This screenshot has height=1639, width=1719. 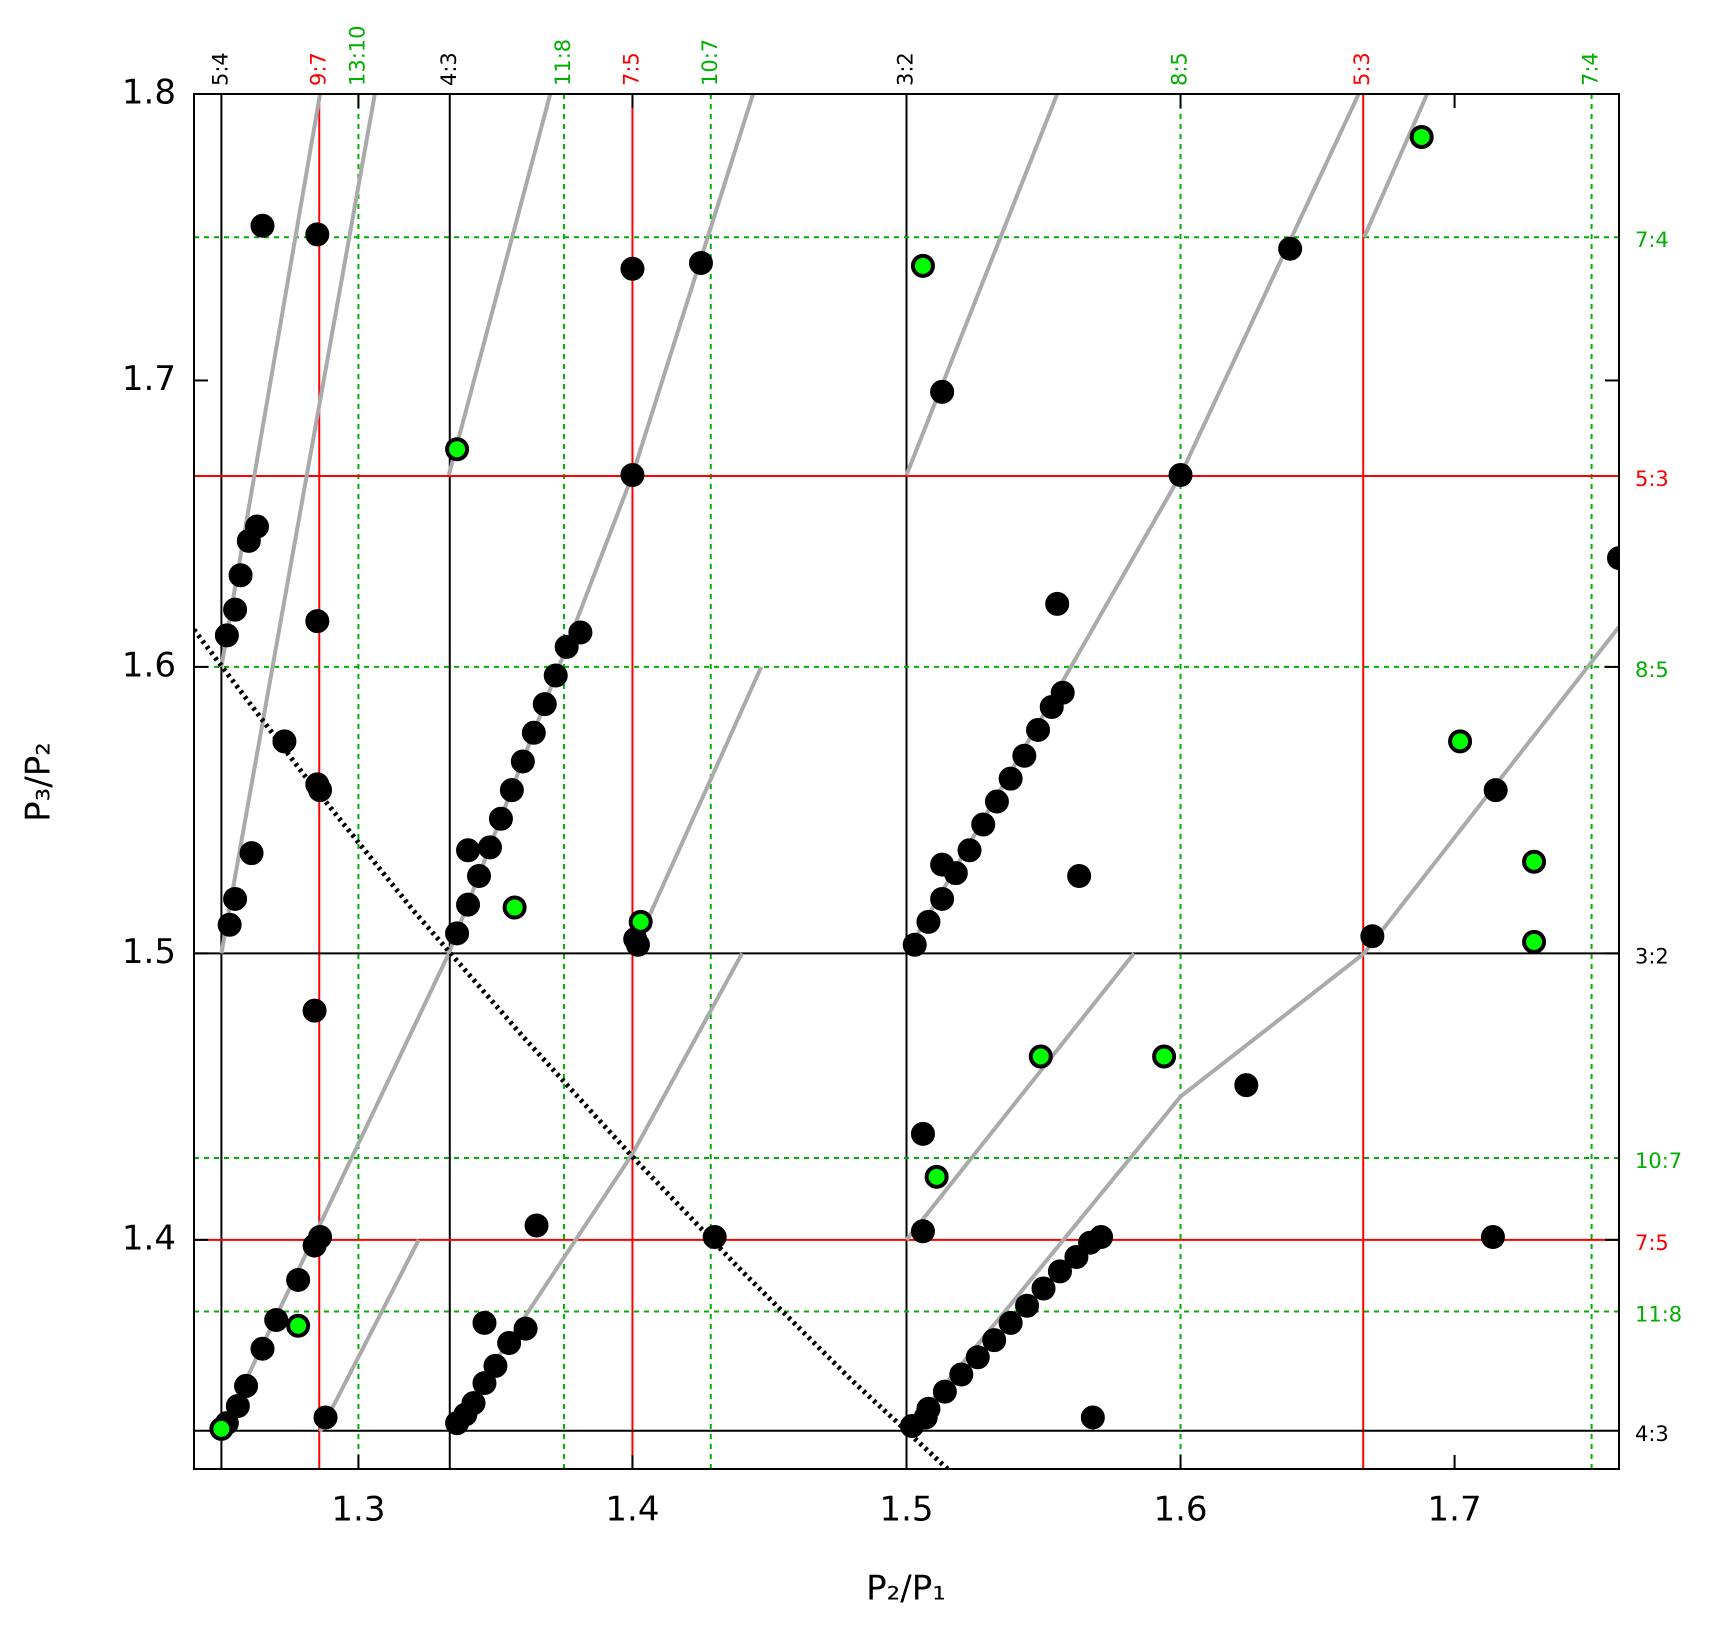 What do you see at coordinates (1455, 1510) in the screenshot?
I see `x-tick-label: 1.7` at bounding box center [1455, 1510].